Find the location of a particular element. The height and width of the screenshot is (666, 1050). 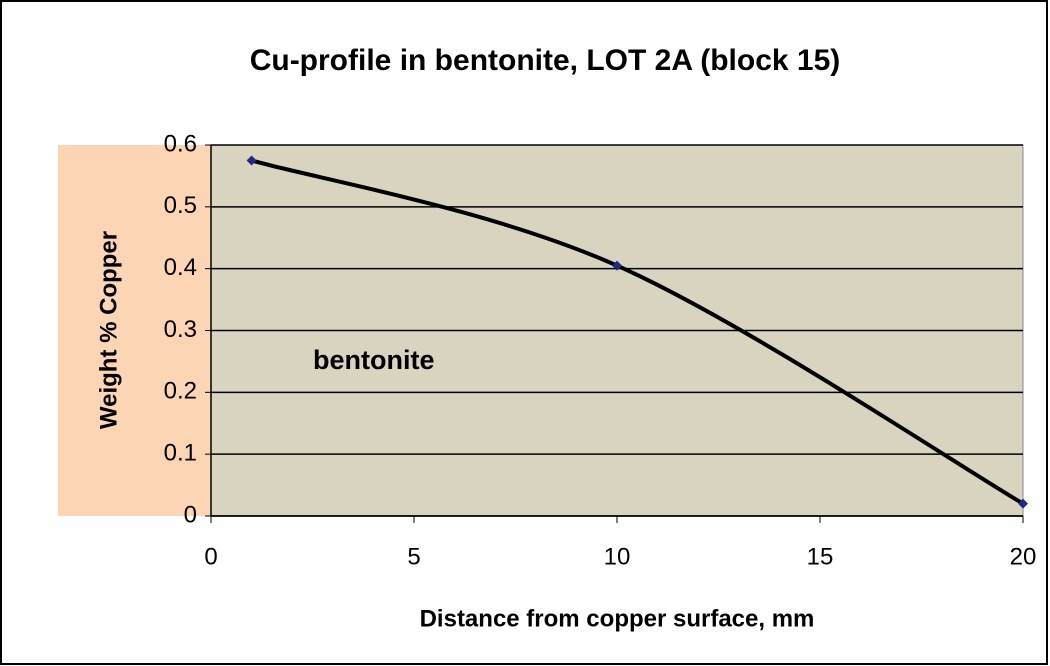

x-axis-label: Distance from copper surface, mm is located at coordinates (617, 618).